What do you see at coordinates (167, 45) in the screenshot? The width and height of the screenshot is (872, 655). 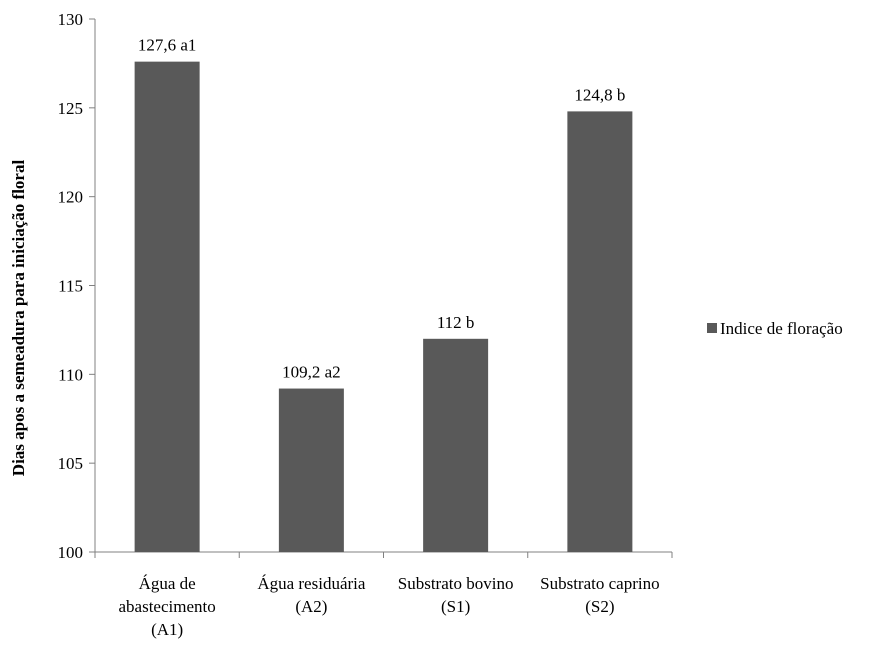 I see `bar-data-label: 127,6 a1` at bounding box center [167, 45].